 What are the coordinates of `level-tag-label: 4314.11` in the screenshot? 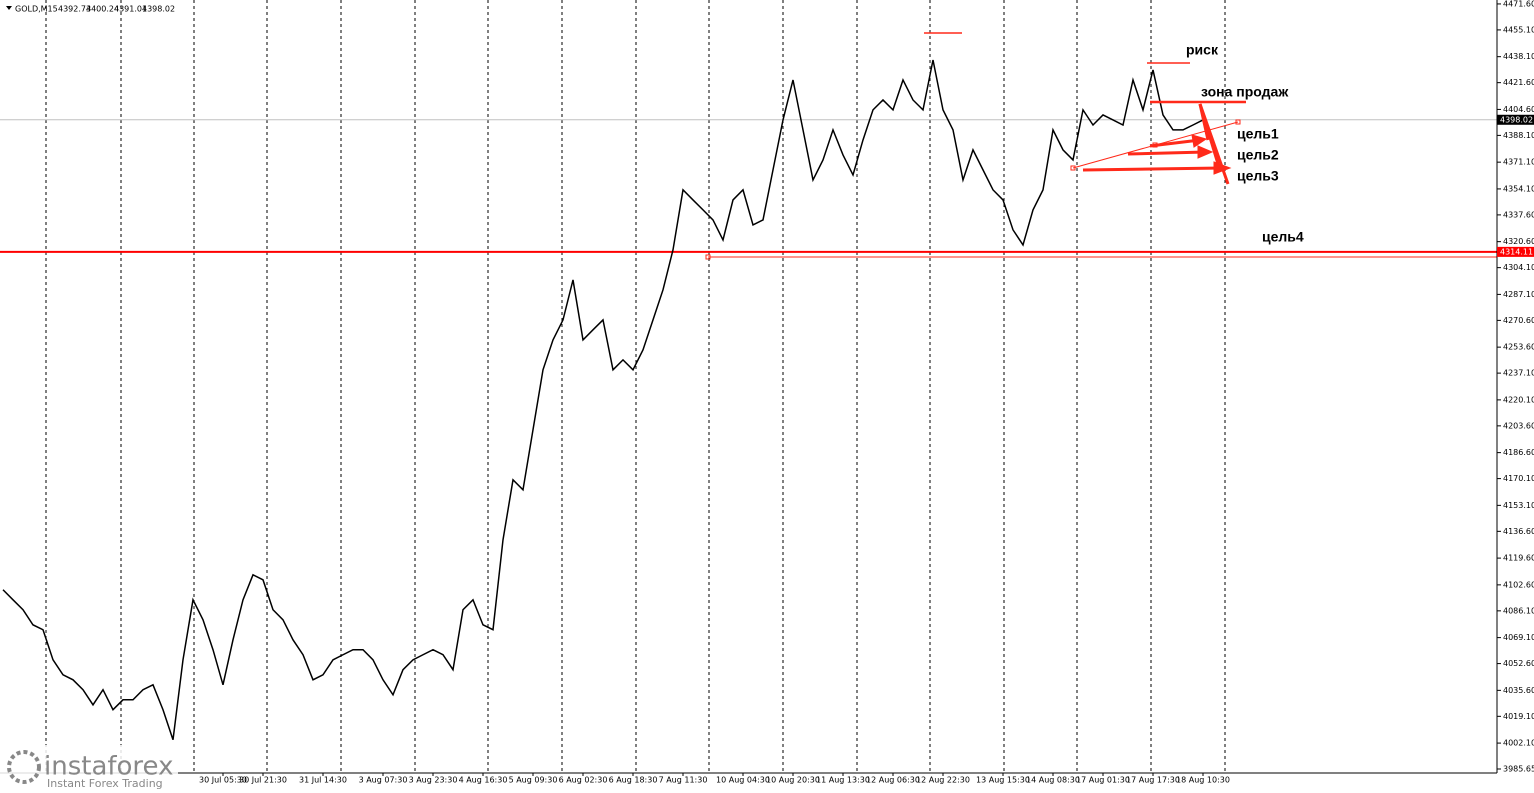 It's located at (1516, 251).